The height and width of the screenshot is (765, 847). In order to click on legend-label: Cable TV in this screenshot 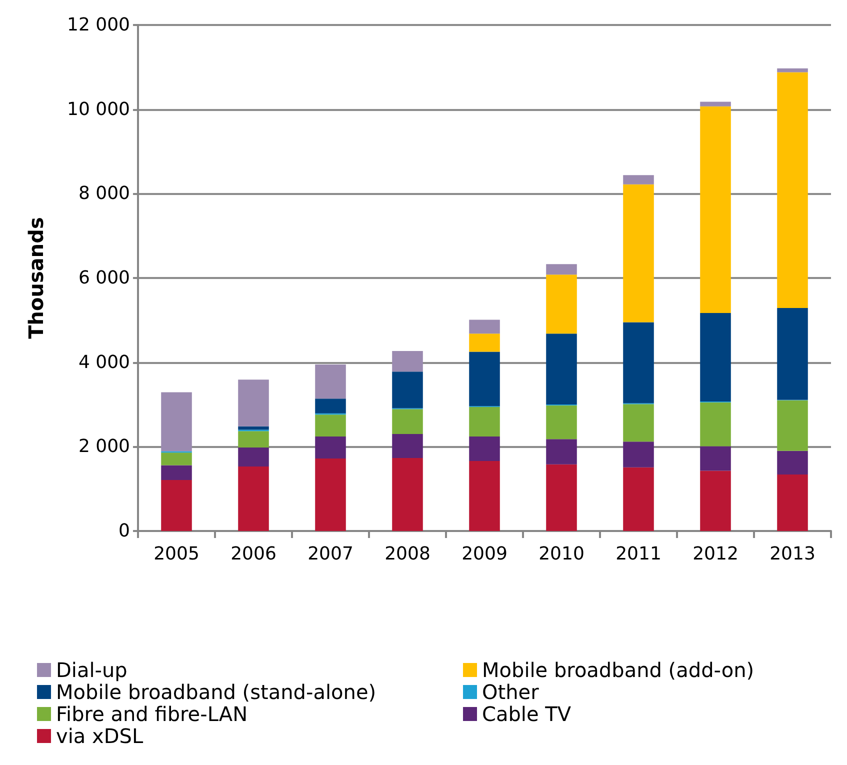, I will do `click(527, 714)`.